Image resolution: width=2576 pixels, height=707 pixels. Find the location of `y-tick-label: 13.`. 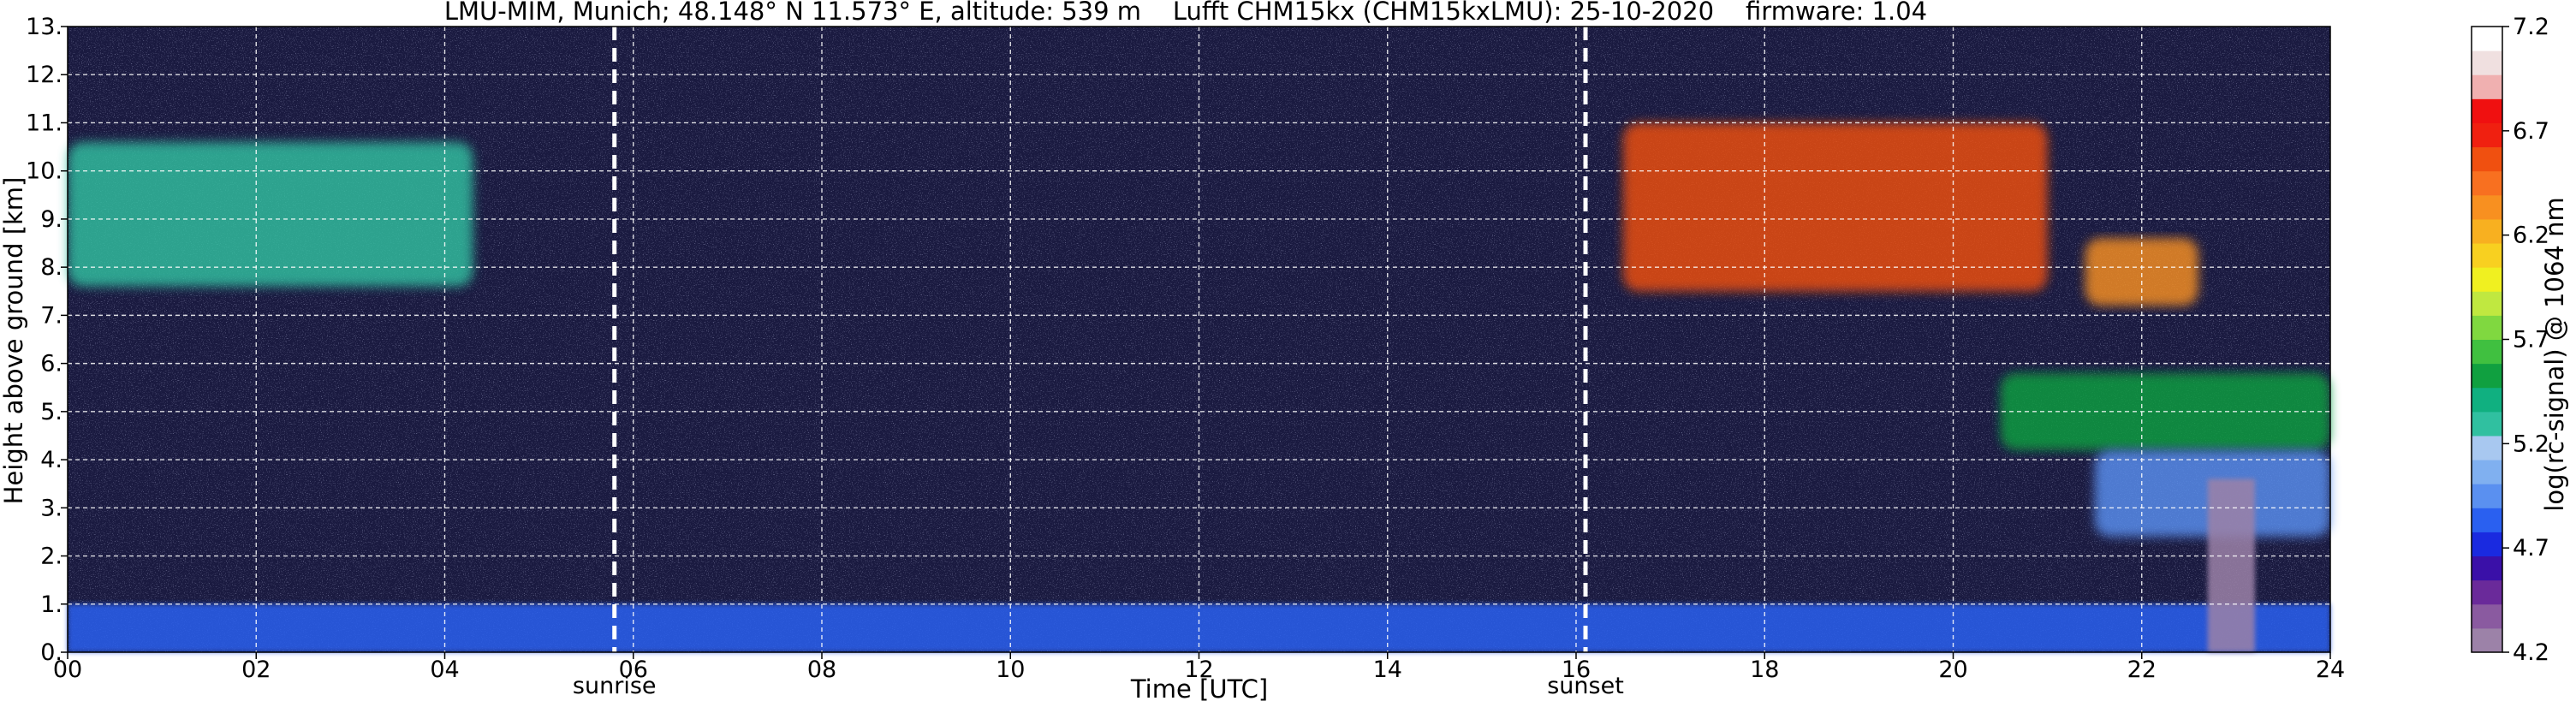

y-tick-label: 13. is located at coordinates (44, 27).